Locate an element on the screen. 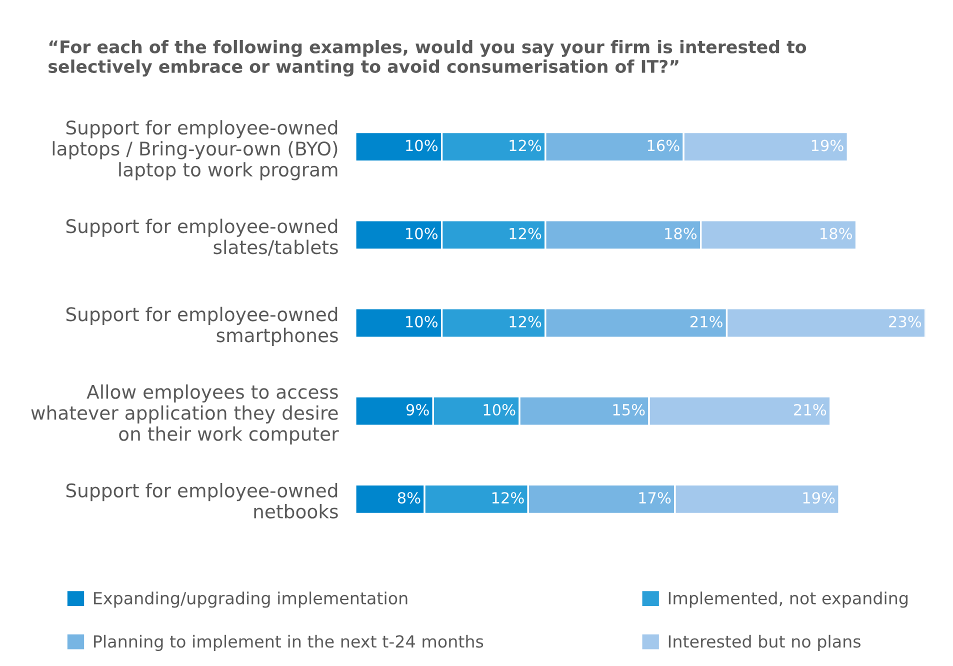 Image resolution: width=953 pixels, height=666 pixels. y-tick-label: Support for employee-owned netbooks is located at coordinates (202, 500).